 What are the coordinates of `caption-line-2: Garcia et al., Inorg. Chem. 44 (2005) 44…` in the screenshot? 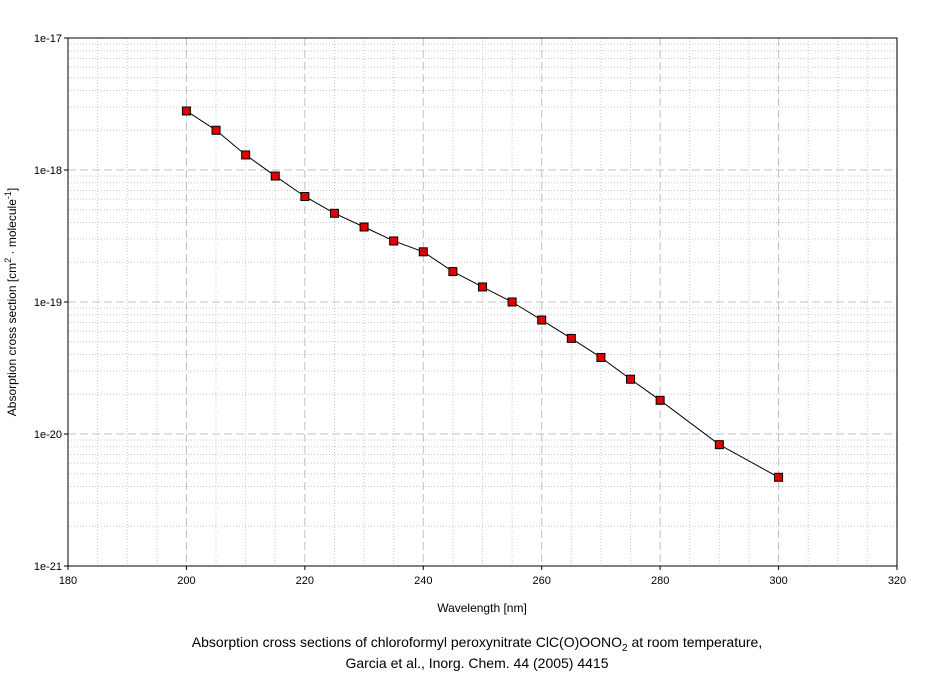 It's located at (476, 663).